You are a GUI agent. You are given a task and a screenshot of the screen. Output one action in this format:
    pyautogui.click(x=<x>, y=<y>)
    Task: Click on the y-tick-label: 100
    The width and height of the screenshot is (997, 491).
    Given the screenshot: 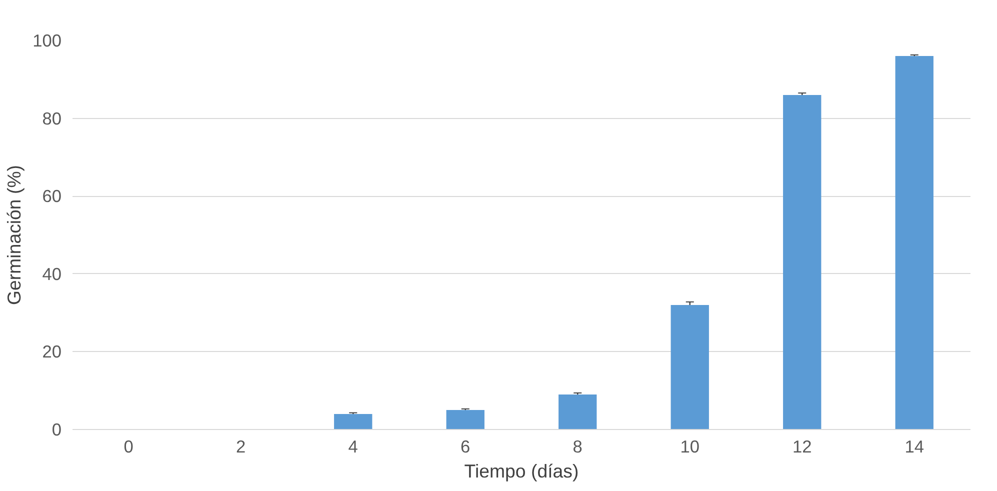 What is the action you would take?
    pyautogui.click(x=47, y=40)
    